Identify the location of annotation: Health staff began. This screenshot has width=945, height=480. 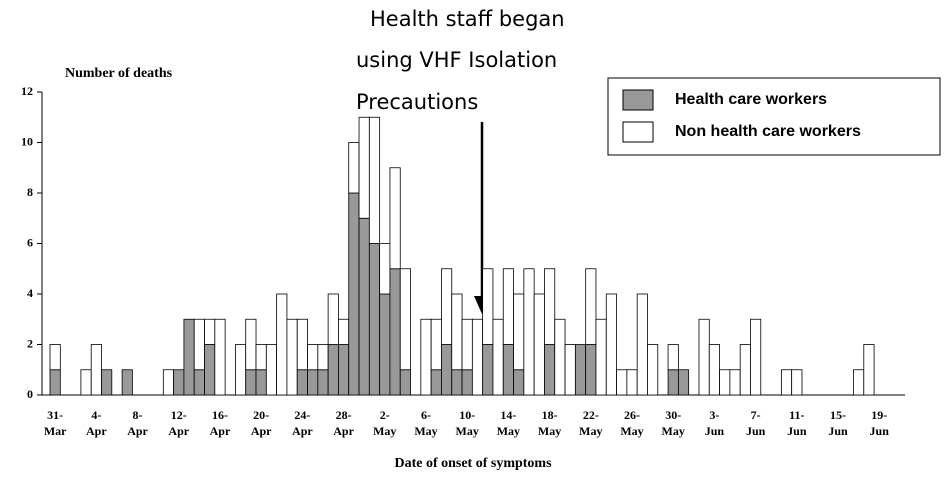
(467, 19).